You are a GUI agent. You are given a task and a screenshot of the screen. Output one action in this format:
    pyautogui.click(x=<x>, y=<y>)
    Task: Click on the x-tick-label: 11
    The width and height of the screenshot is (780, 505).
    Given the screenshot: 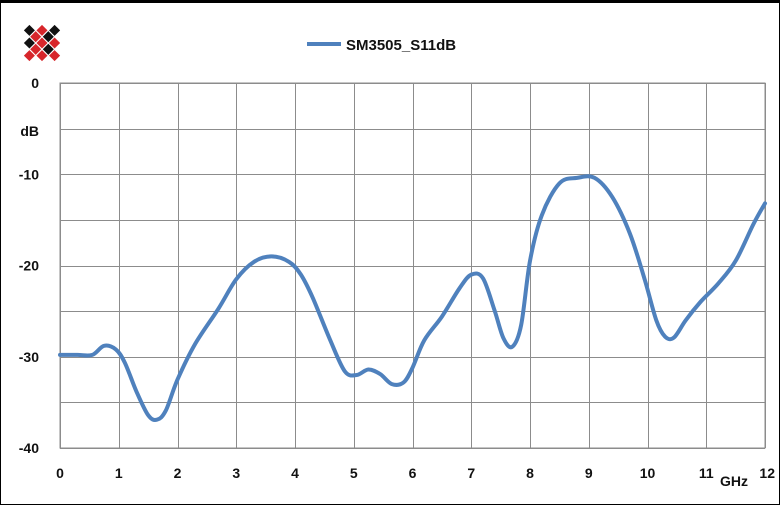 What is the action you would take?
    pyautogui.click(x=706, y=473)
    